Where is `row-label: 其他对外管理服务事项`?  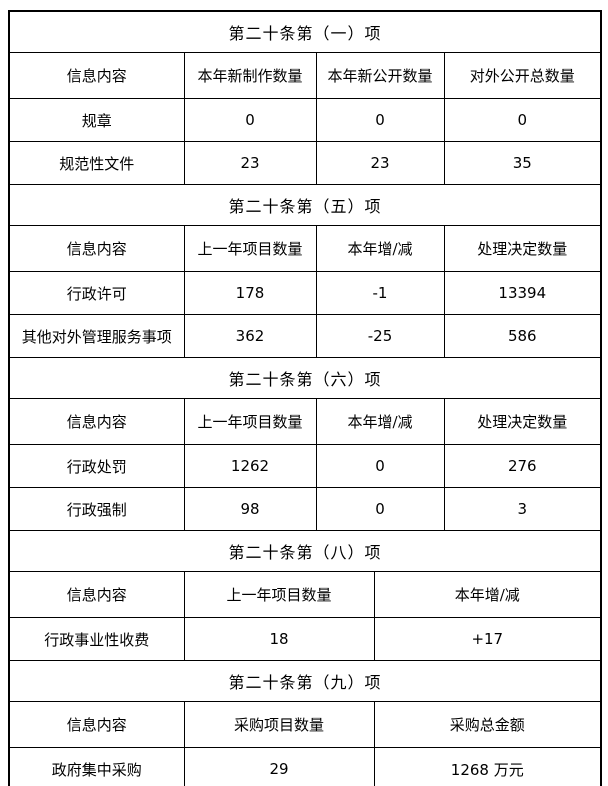
row-label: 其他对外管理服务事项 is located at coordinates (96, 336).